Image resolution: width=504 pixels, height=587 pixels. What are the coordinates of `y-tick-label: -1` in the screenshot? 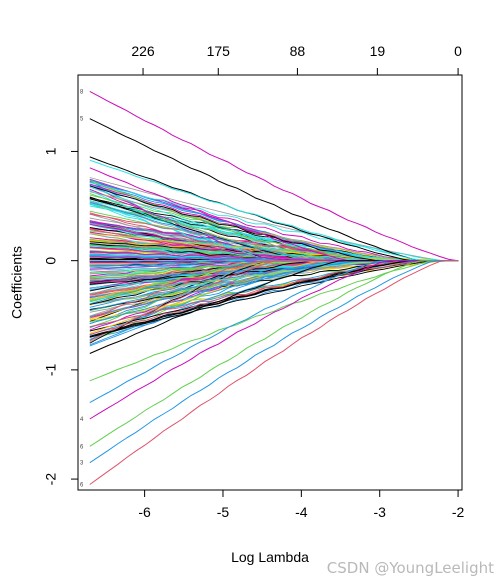 It's located at (51, 369).